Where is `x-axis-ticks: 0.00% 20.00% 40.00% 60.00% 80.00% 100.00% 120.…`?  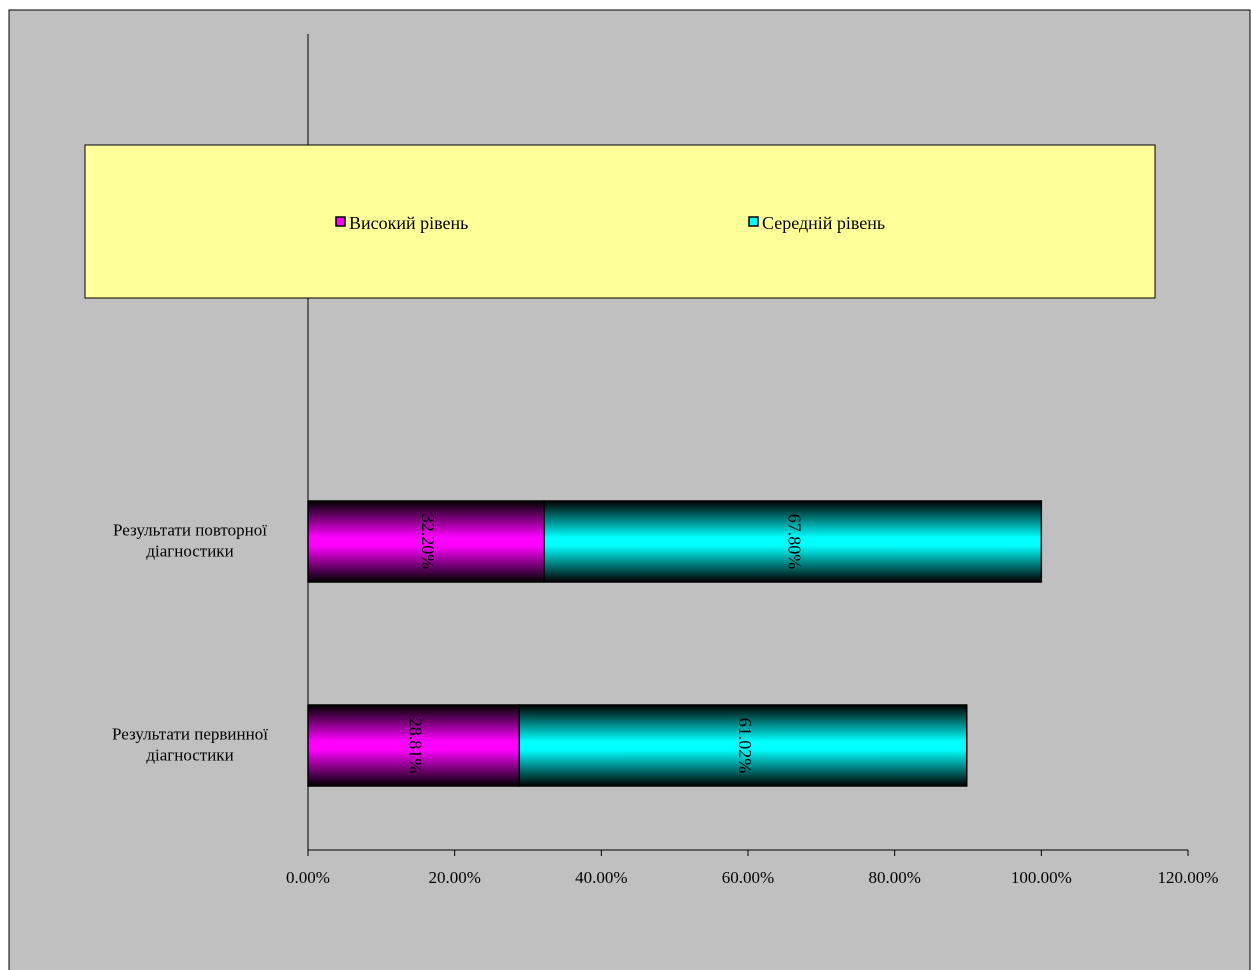 x-axis-ticks: 0.00% 20.00% 40.00% 60.00% 80.00% 100.00% 120.… is located at coordinates (752, 868).